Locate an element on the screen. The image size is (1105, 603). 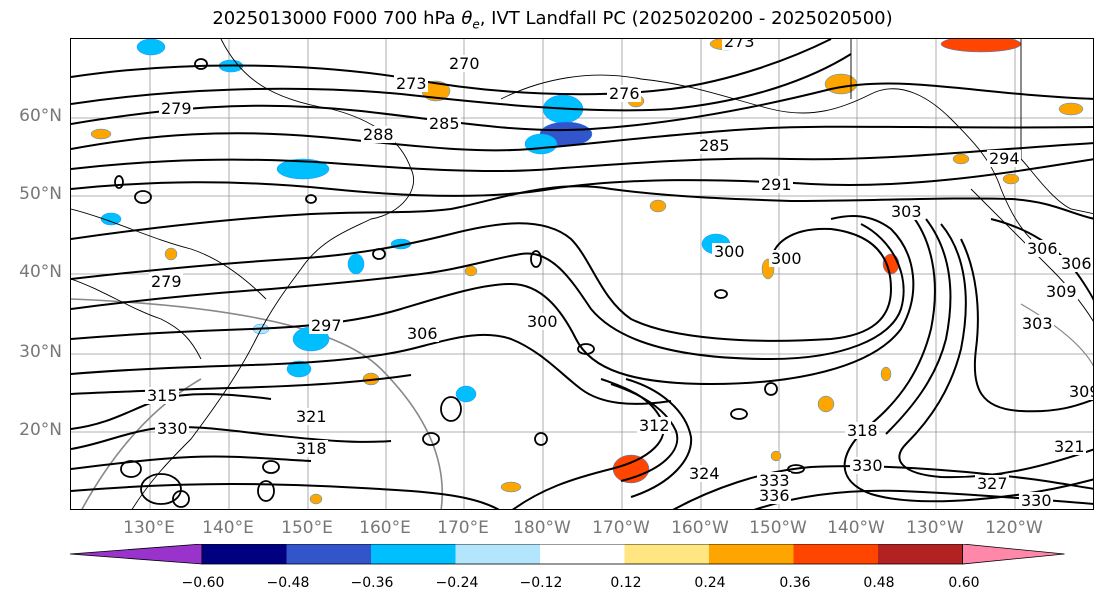
latitude-label: 40°N is located at coordinates (40, 272).